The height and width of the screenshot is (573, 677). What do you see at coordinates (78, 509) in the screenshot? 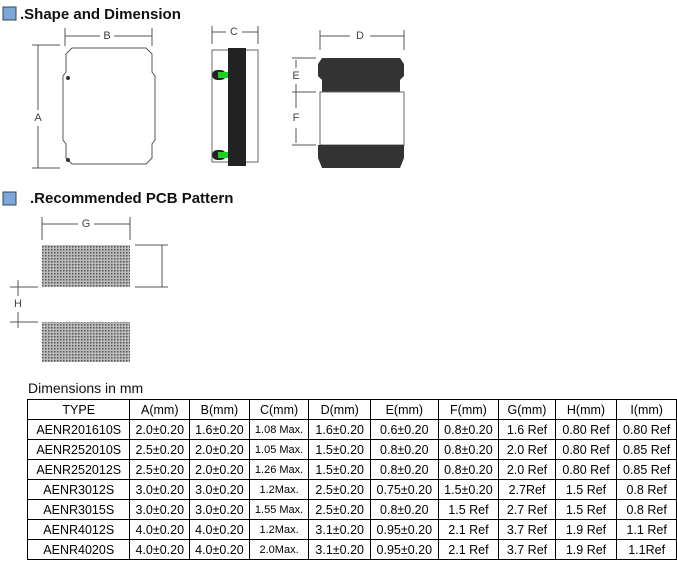
I see `cell: AENR3015S` at bounding box center [78, 509].